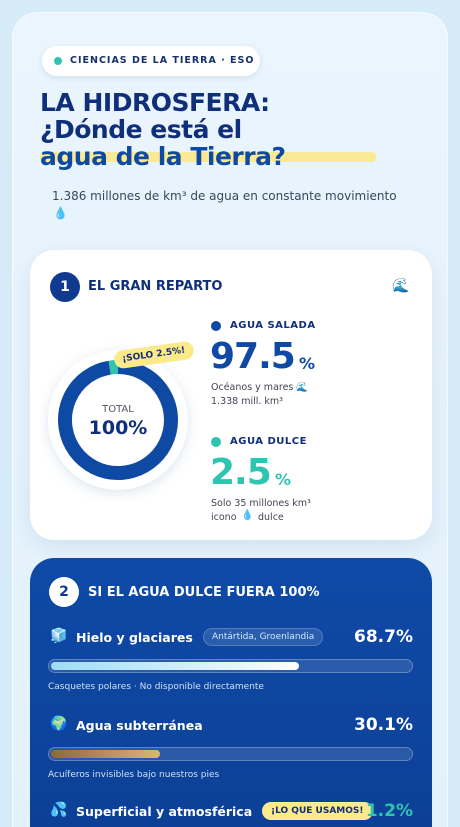 The image size is (460, 827). Describe the element at coordinates (268, 441) in the screenshot. I see `legend-label: AGUA DULCE` at that location.